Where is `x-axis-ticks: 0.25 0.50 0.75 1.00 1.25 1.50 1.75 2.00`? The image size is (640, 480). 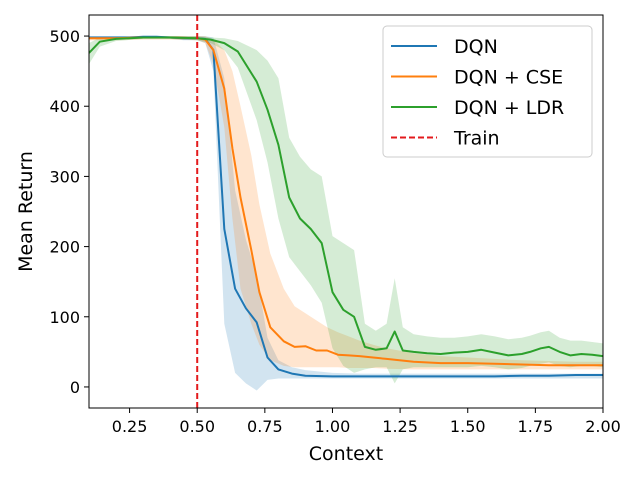 x-axis-ticks: 0.25 0.50 0.75 1.00 1.25 1.50 1.75 2.00 is located at coordinates (366, 422).